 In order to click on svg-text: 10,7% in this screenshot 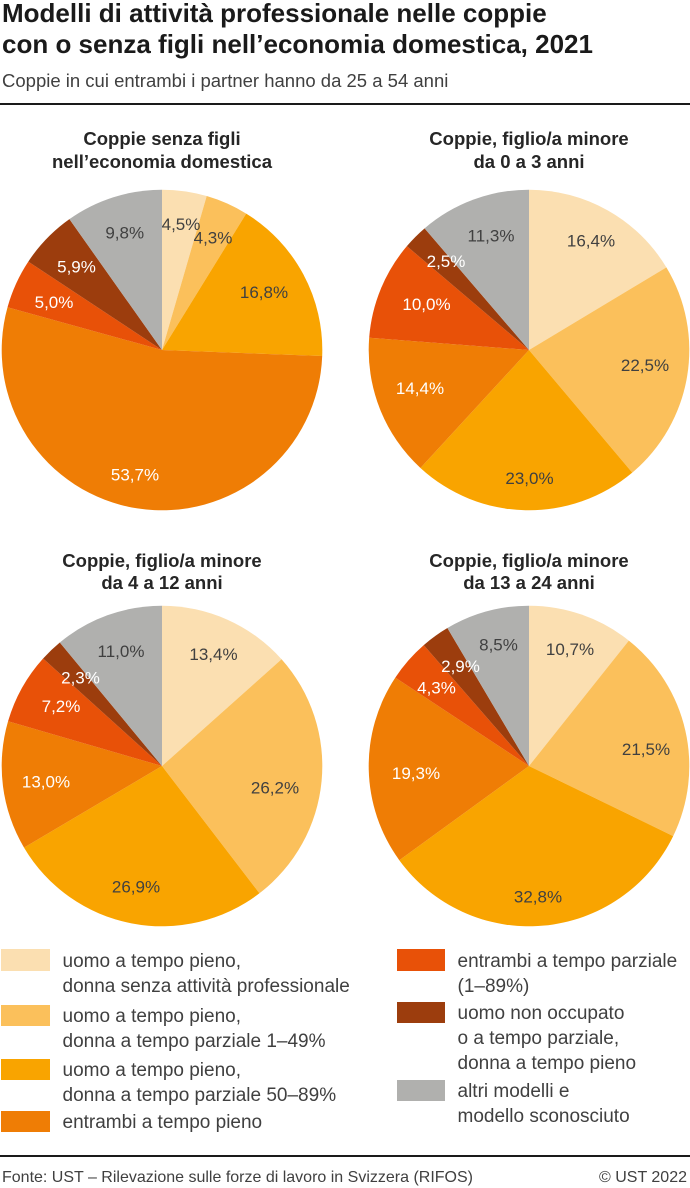, I will do `click(570, 649)`.